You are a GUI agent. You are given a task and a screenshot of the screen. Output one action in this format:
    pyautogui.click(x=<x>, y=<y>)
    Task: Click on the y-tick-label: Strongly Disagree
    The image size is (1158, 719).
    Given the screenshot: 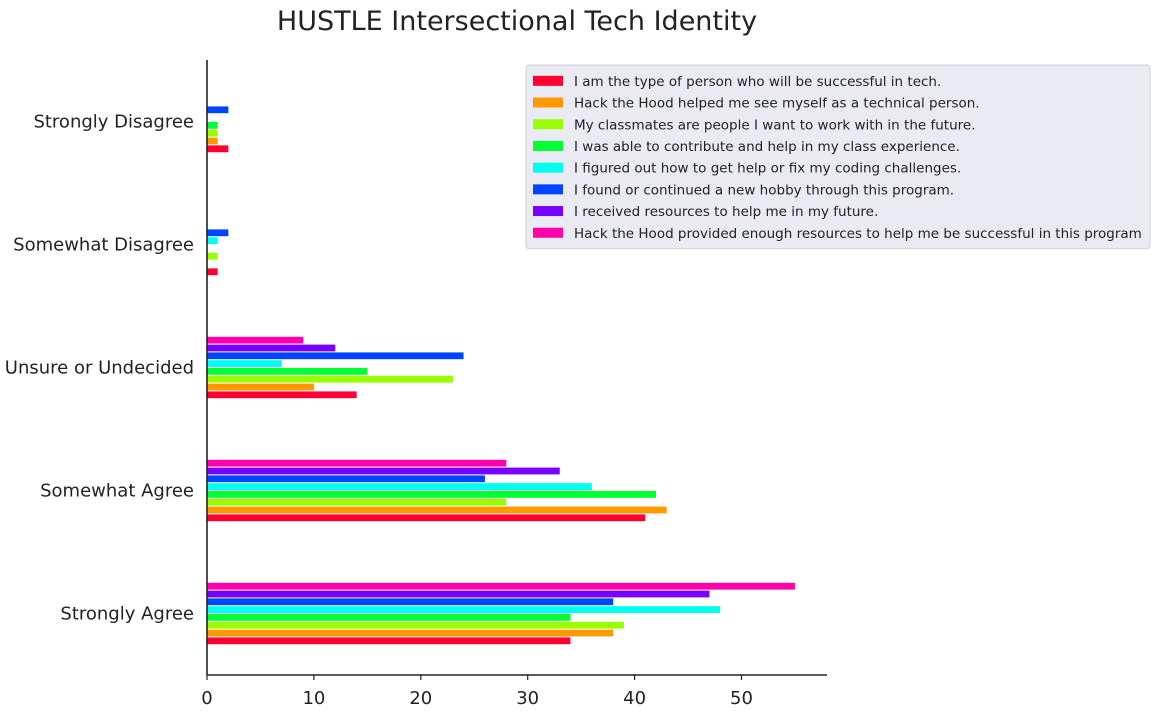 What is the action you would take?
    pyautogui.click(x=113, y=122)
    